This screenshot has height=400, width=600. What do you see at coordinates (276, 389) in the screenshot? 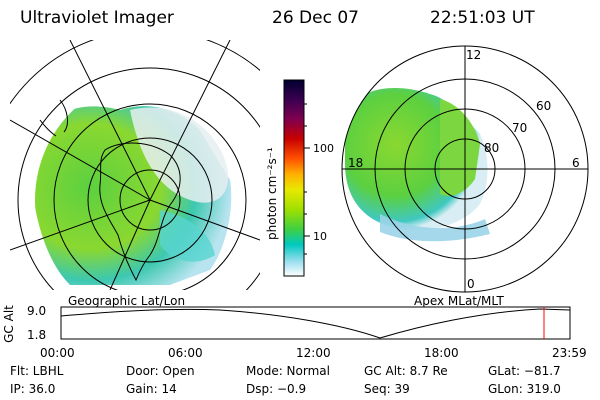
I see `dsp-info: Dsp: −0.9` at bounding box center [276, 389].